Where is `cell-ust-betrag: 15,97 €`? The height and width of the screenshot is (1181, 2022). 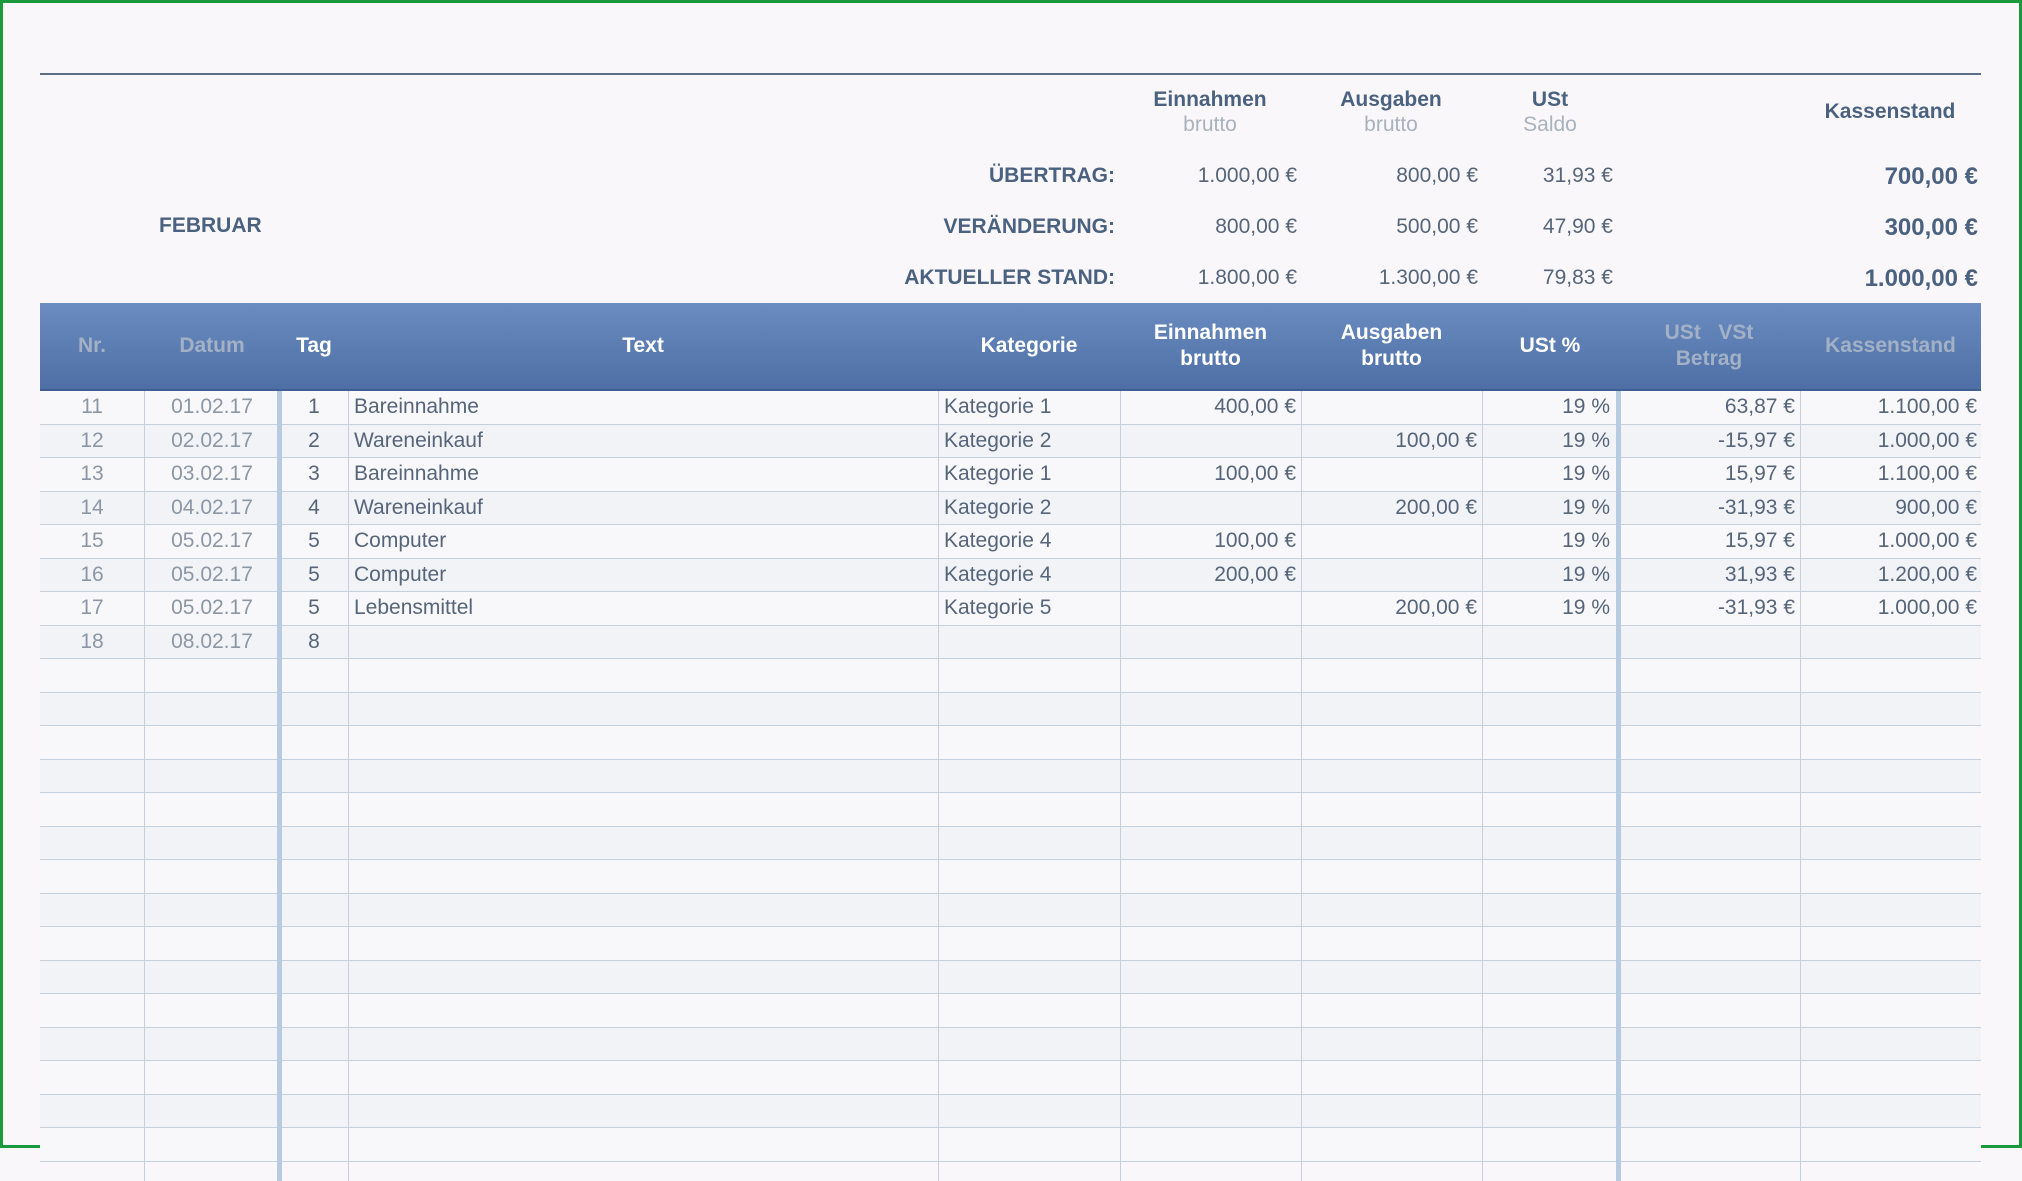 cell-ust-betrag: 15,97 € is located at coordinates (1759, 540).